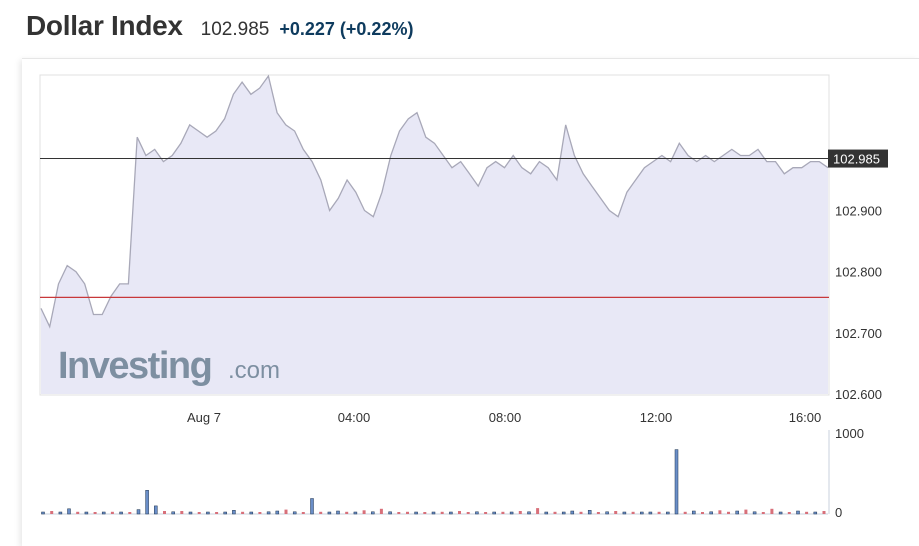 The image size is (919, 546). What do you see at coordinates (354, 417) in the screenshot?
I see `x-tick-label: 04:00` at bounding box center [354, 417].